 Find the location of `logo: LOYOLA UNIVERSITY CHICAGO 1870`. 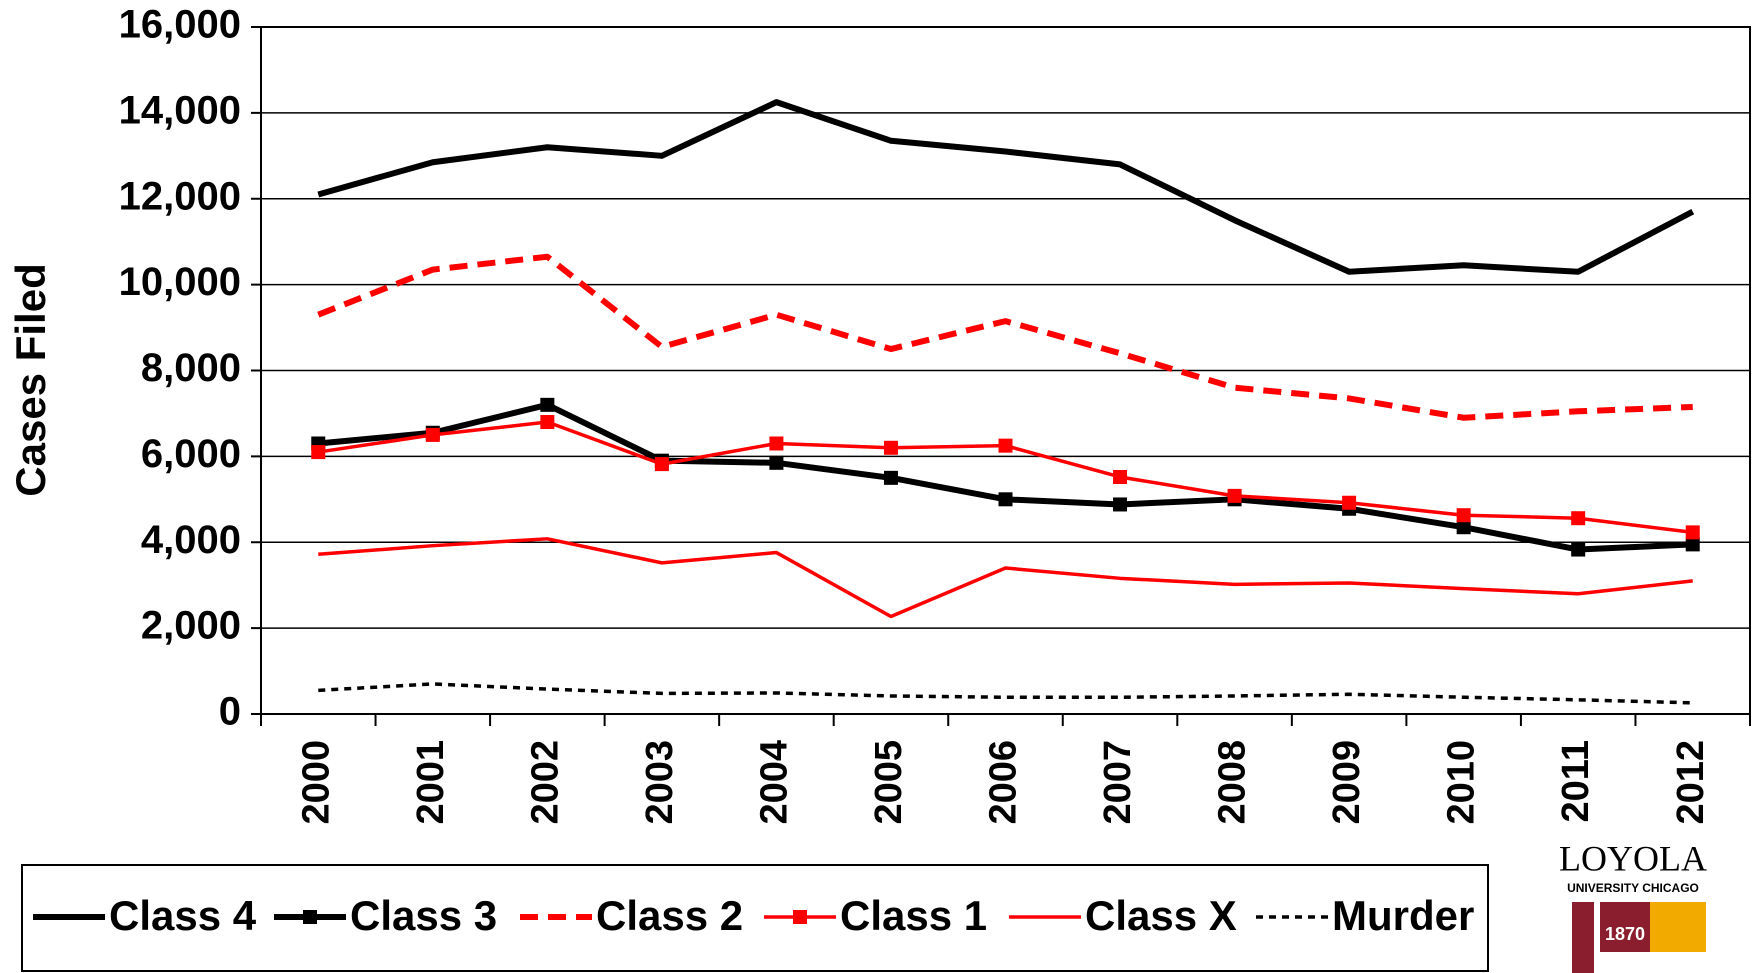

logo: LOYOLA UNIVERSITY CHICAGO 1870 is located at coordinates (1633, 905).